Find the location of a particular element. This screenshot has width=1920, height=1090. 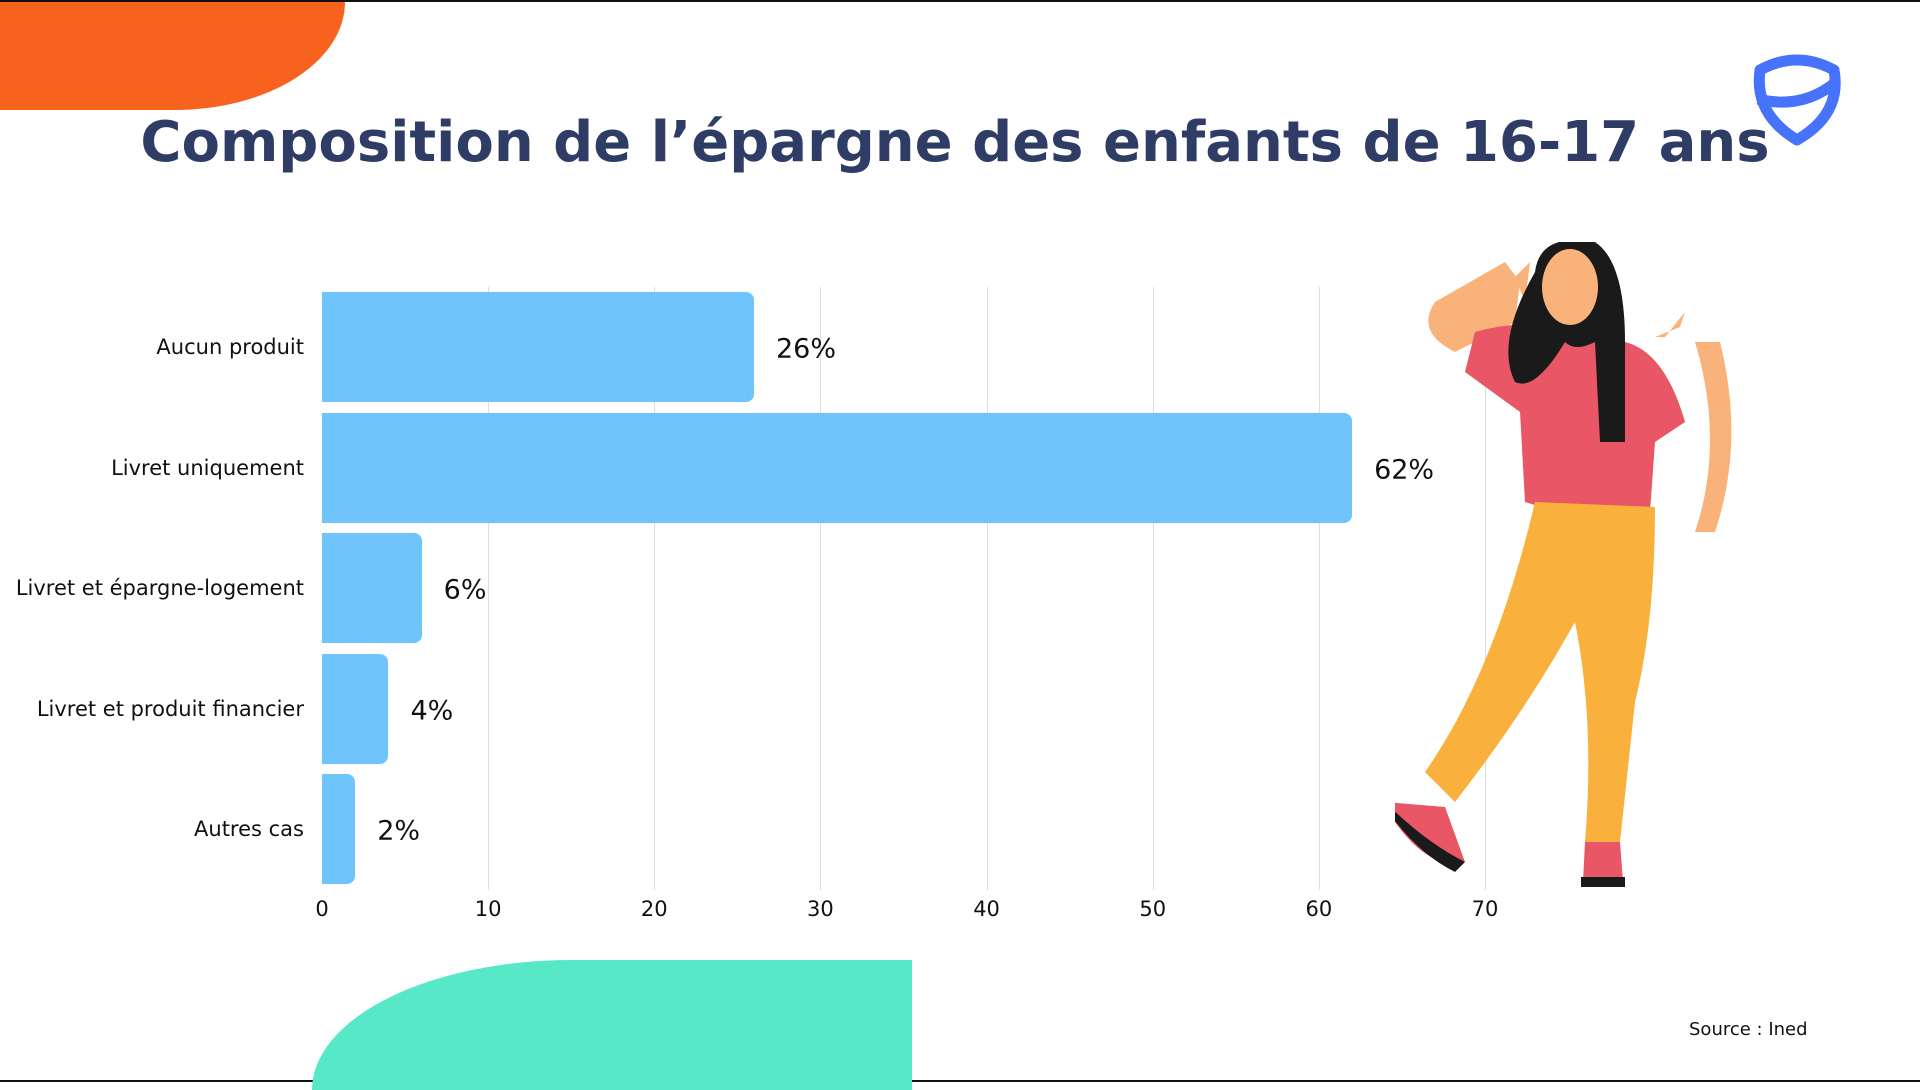

orange-decoration is located at coordinates (172, 56).